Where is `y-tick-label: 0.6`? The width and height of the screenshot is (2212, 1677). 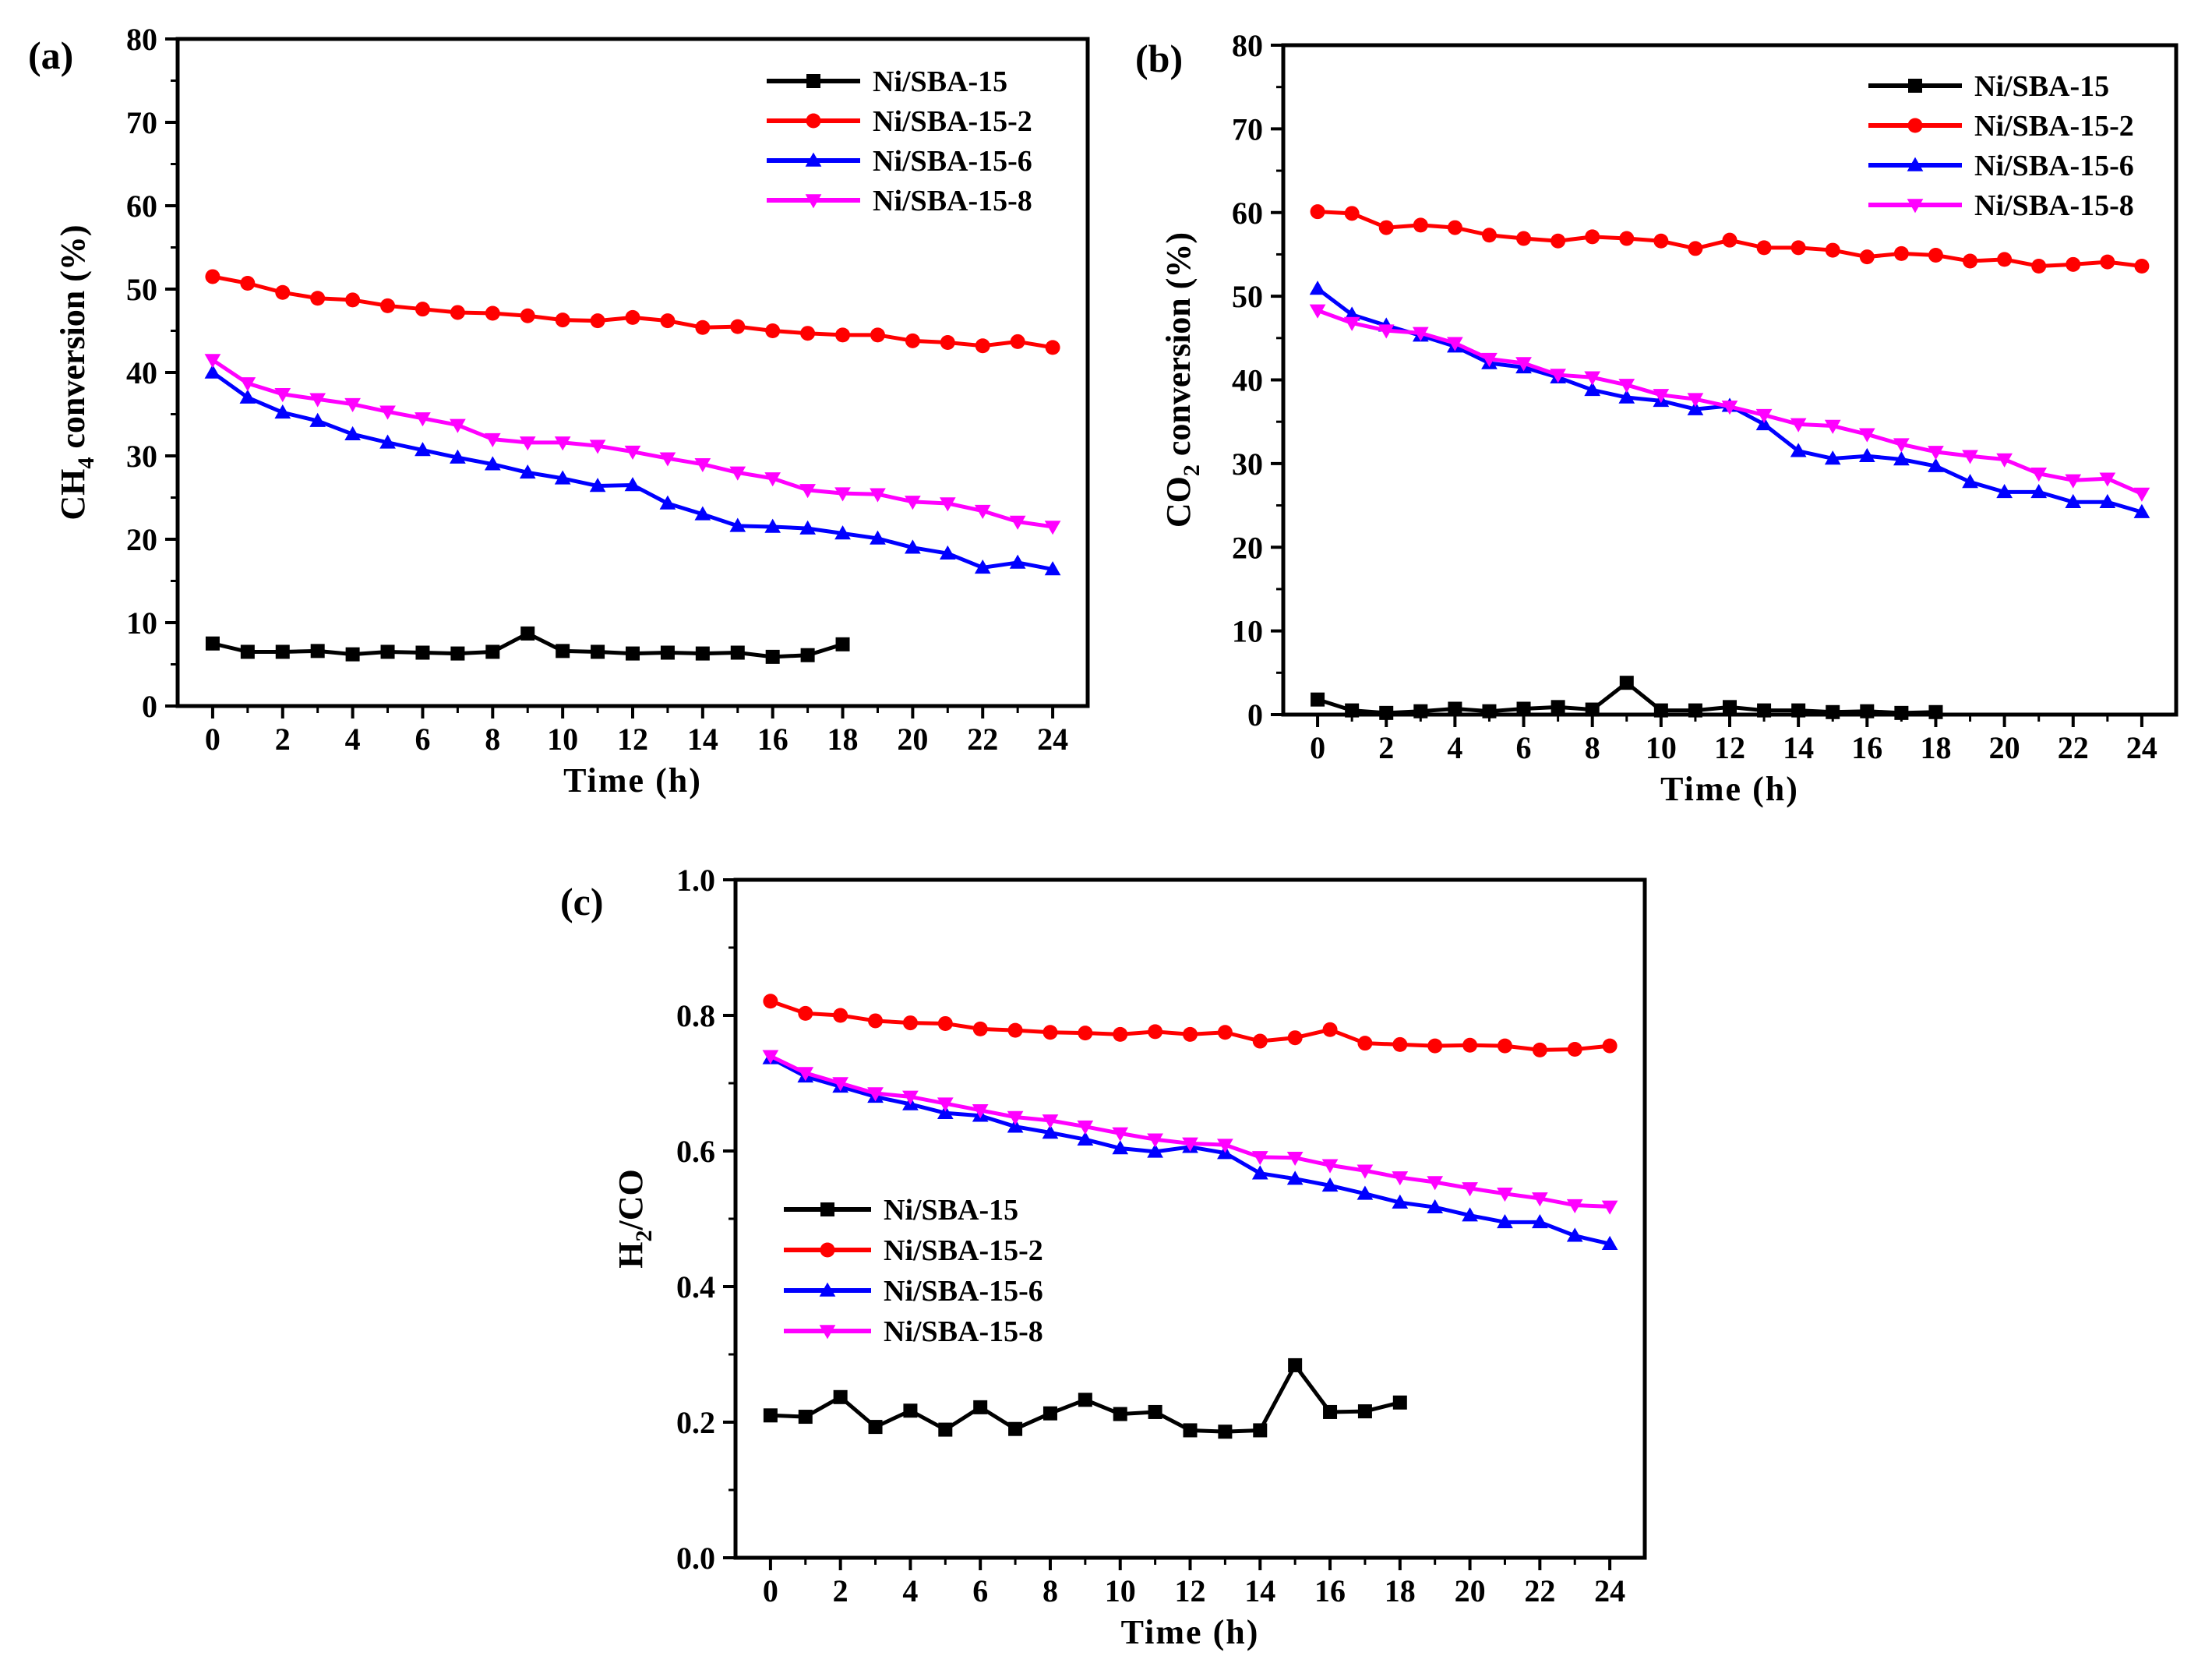 y-tick-label: 0.6 is located at coordinates (695, 1151).